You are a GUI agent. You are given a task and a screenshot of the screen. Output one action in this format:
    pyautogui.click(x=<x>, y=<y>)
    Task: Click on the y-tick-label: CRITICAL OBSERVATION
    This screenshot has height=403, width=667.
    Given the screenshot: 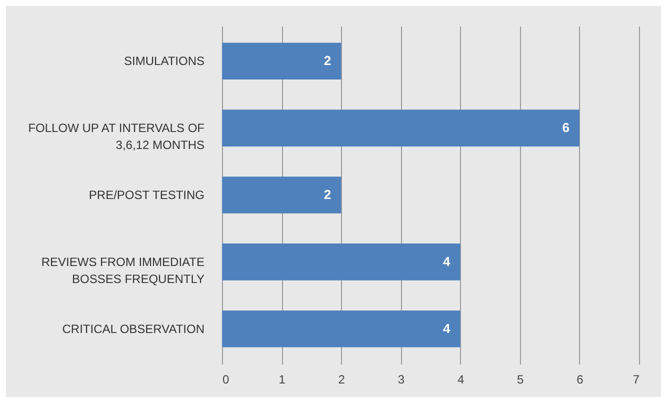 What is the action you would take?
    pyautogui.click(x=133, y=329)
    